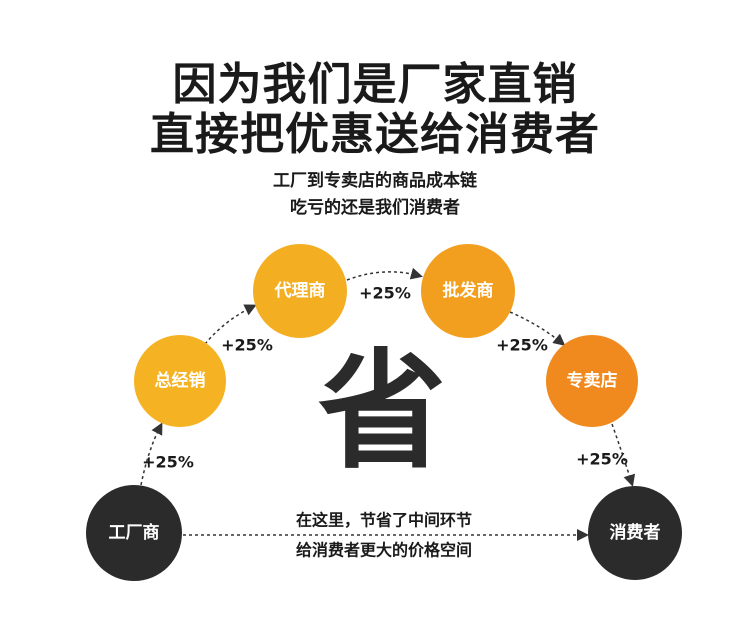 The height and width of the screenshot is (619, 750). I want to click on node-store: 专卖店, so click(592, 381).